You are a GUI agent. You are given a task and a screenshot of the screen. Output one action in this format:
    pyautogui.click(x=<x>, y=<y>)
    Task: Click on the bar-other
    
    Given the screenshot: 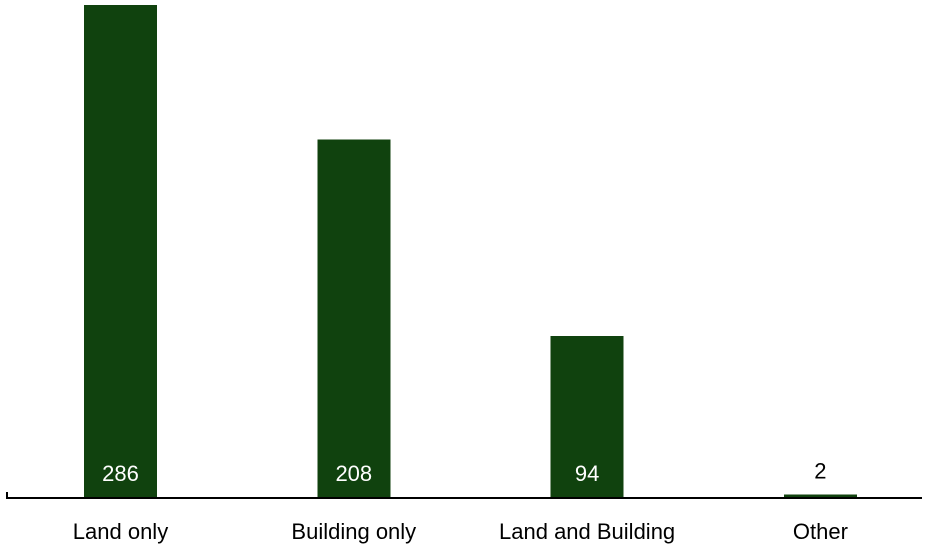 What is the action you would take?
    pyautogui.click(x=820, y=496)
    